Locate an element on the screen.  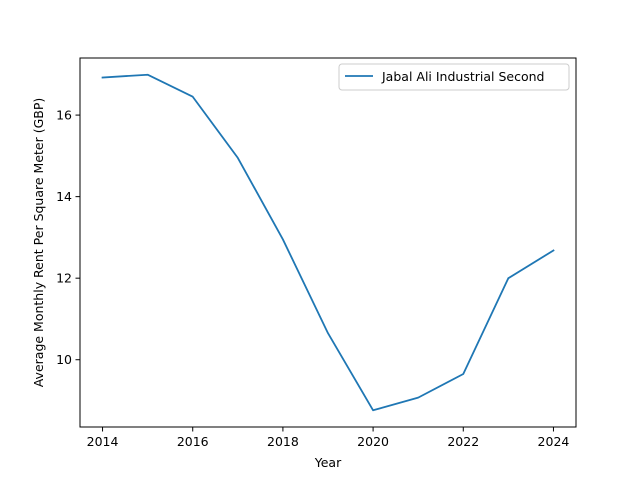
x-axis-label: Year is located at coordinates (328, 462).